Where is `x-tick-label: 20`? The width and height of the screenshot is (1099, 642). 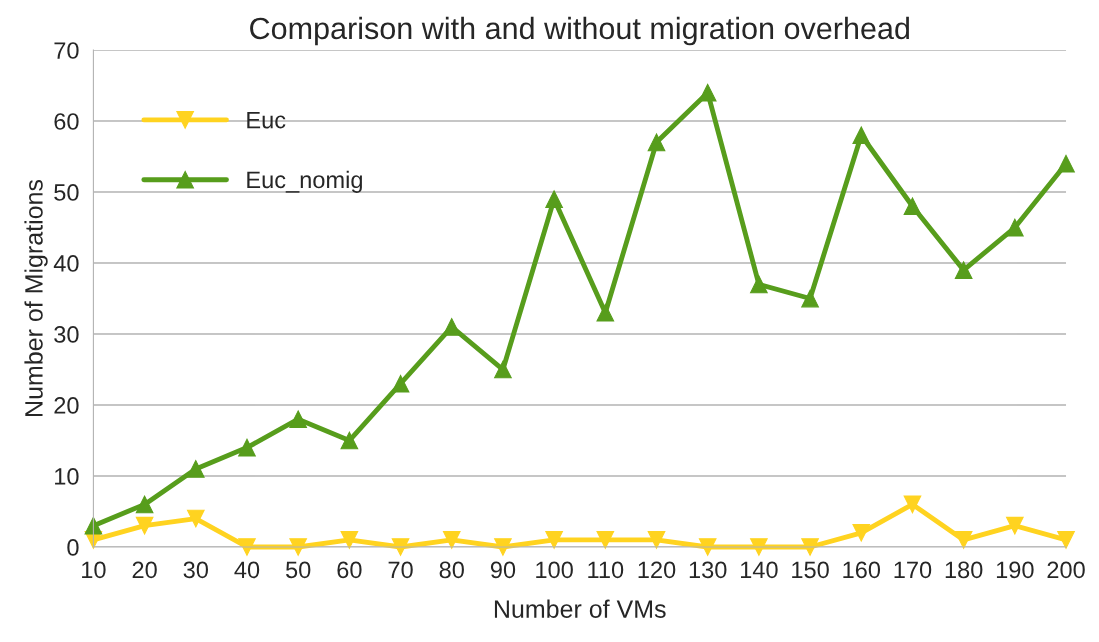
x-tick-label: 20 is located at coordinates (144, 570).